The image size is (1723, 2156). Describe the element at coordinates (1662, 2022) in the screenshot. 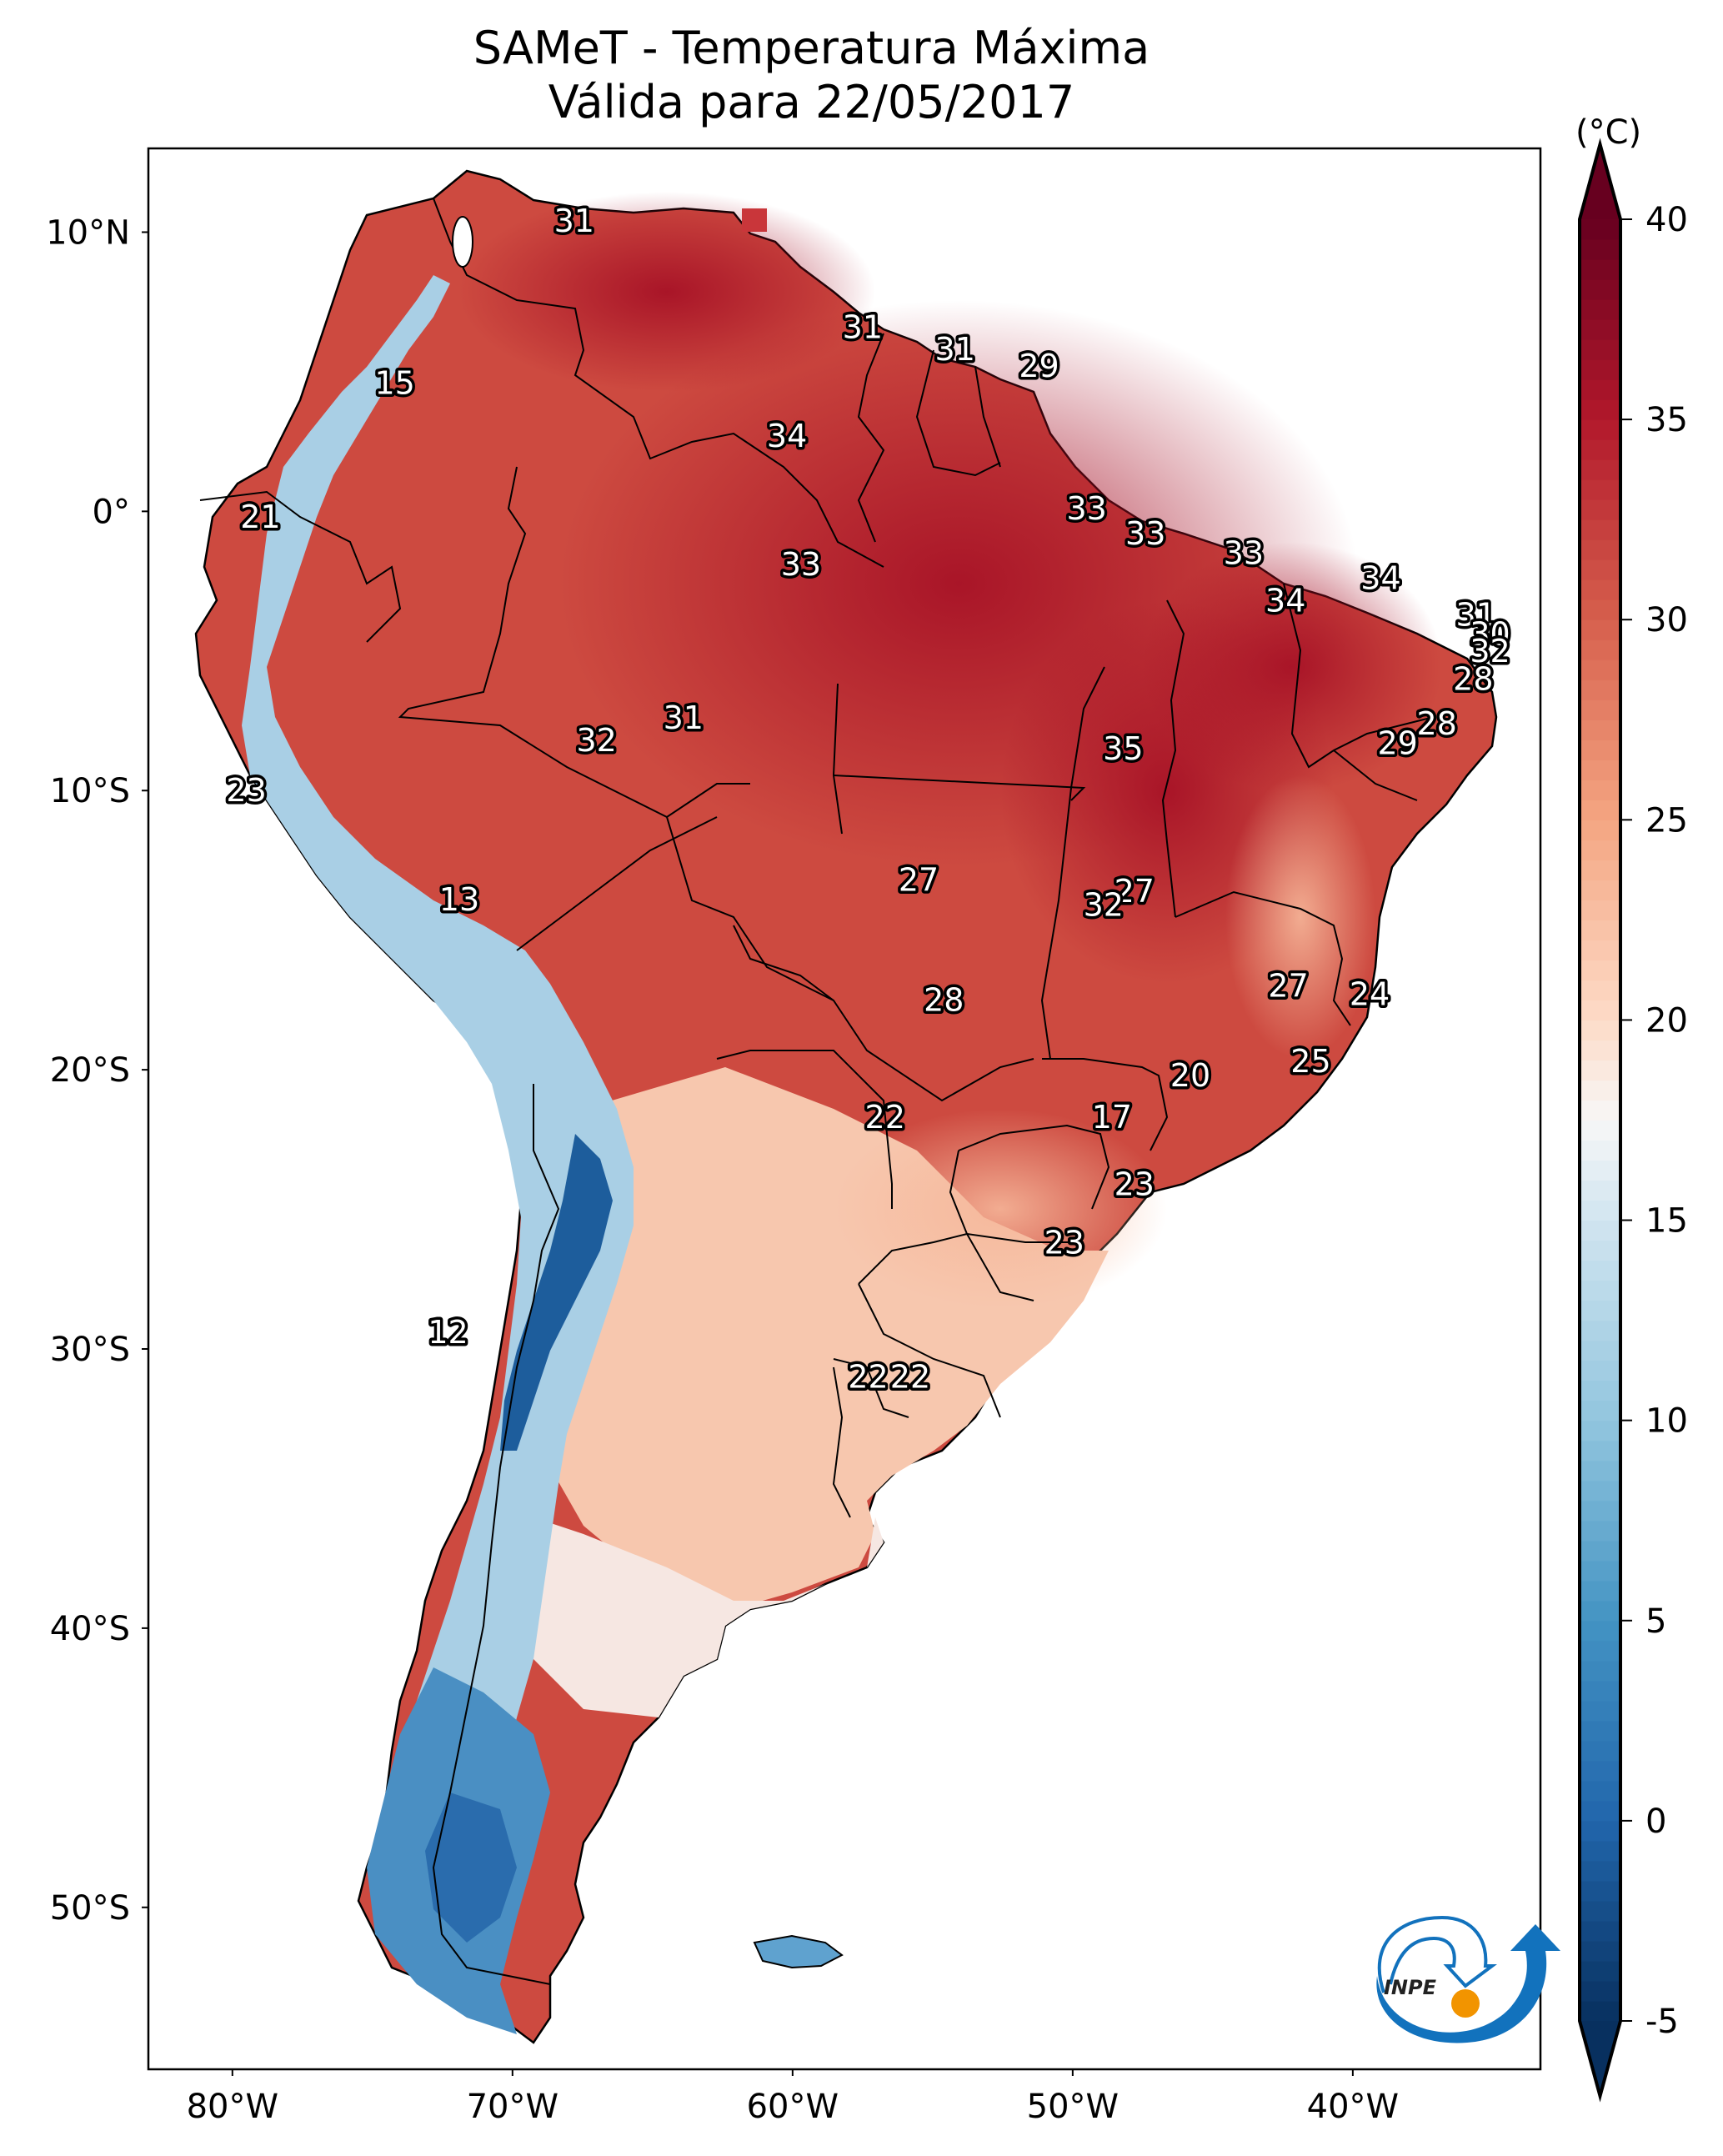

I see `colorbar-tick-label: -5` at that location.